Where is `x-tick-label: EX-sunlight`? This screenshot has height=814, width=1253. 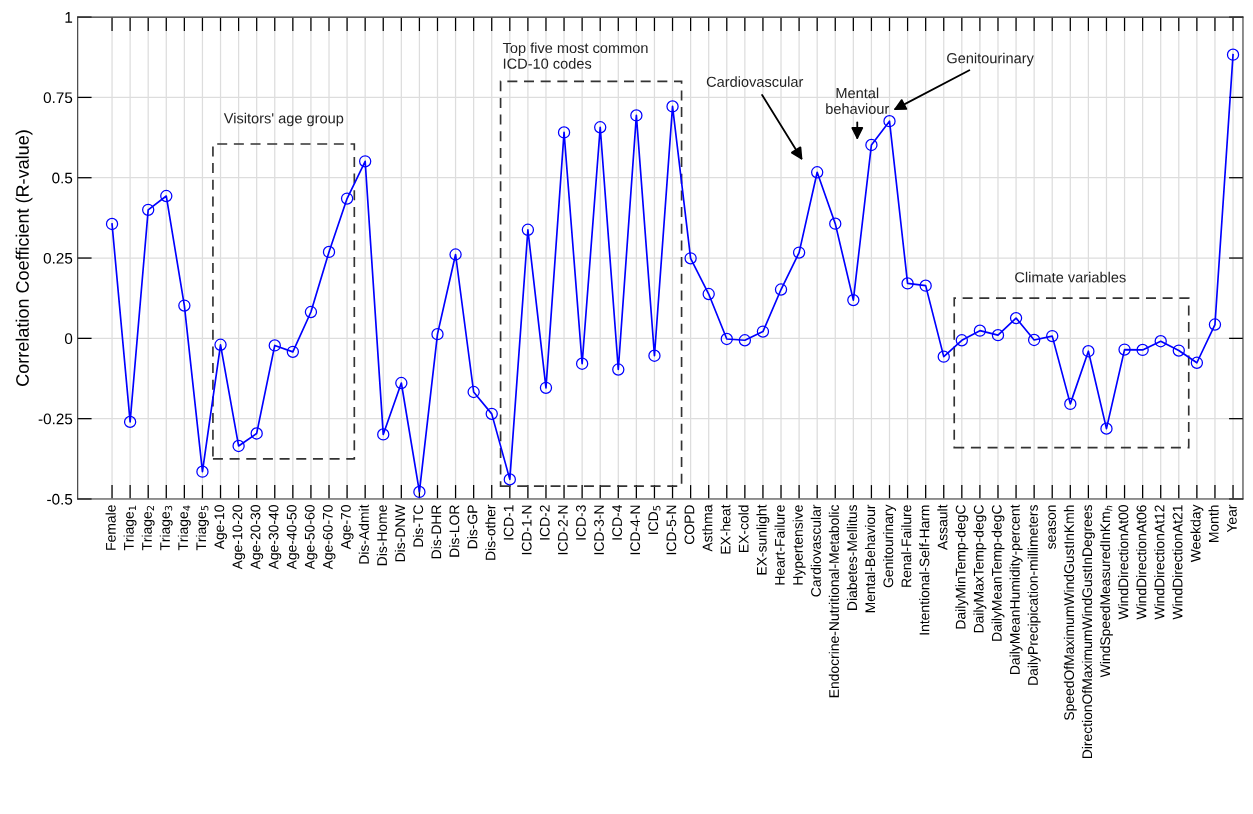
x-tick-label: EX-sunlight is located at coordinates (763, 539).